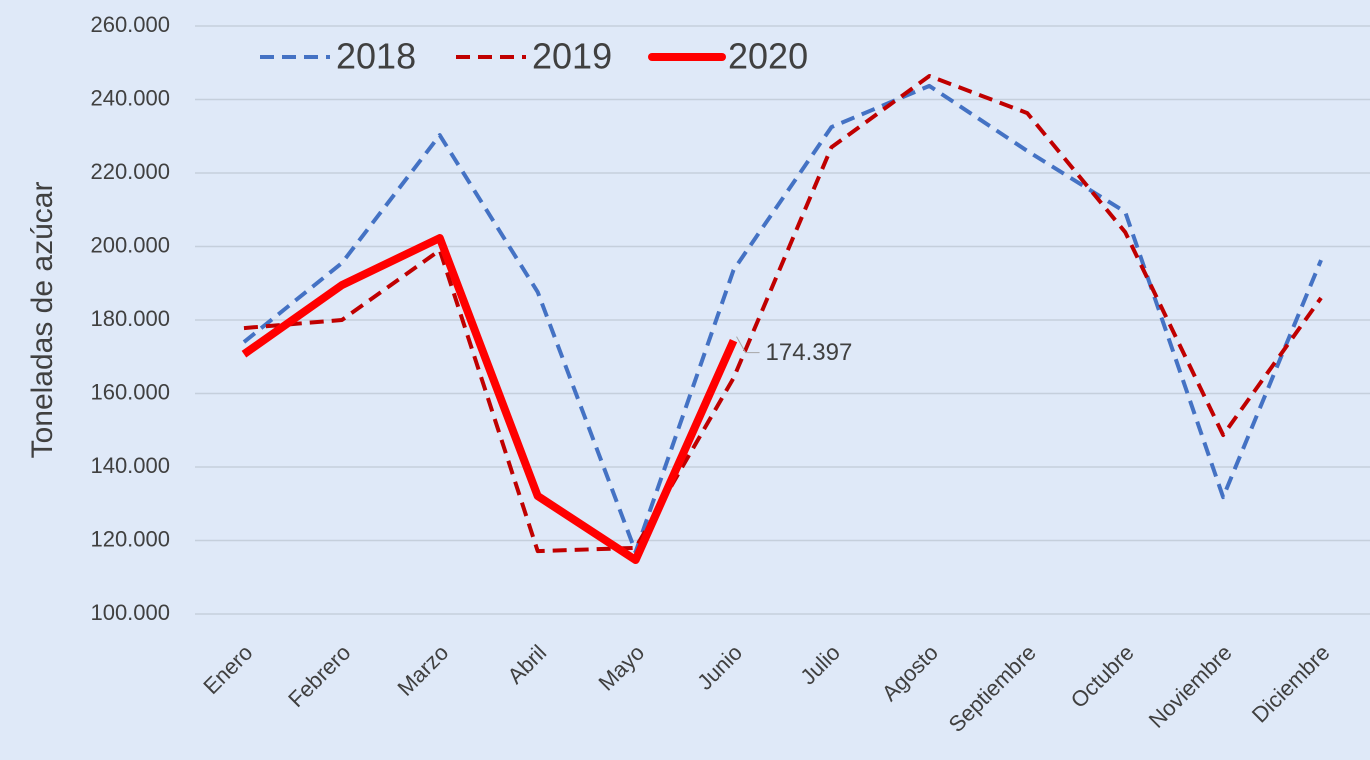 The width and height of the screenshot is (1370, 760). I want to click on legend-label: 2020, so click(768, 56).